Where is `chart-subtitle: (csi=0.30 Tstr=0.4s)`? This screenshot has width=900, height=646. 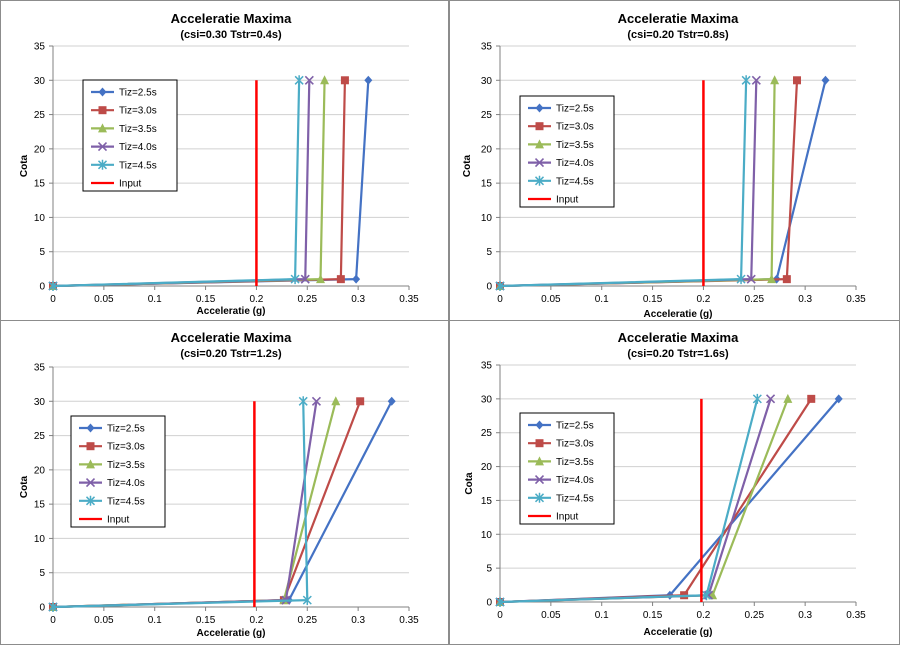
chart-subtitle: (csi=0.30 Tstr=0.4s) is located at coordinates (231, 35).